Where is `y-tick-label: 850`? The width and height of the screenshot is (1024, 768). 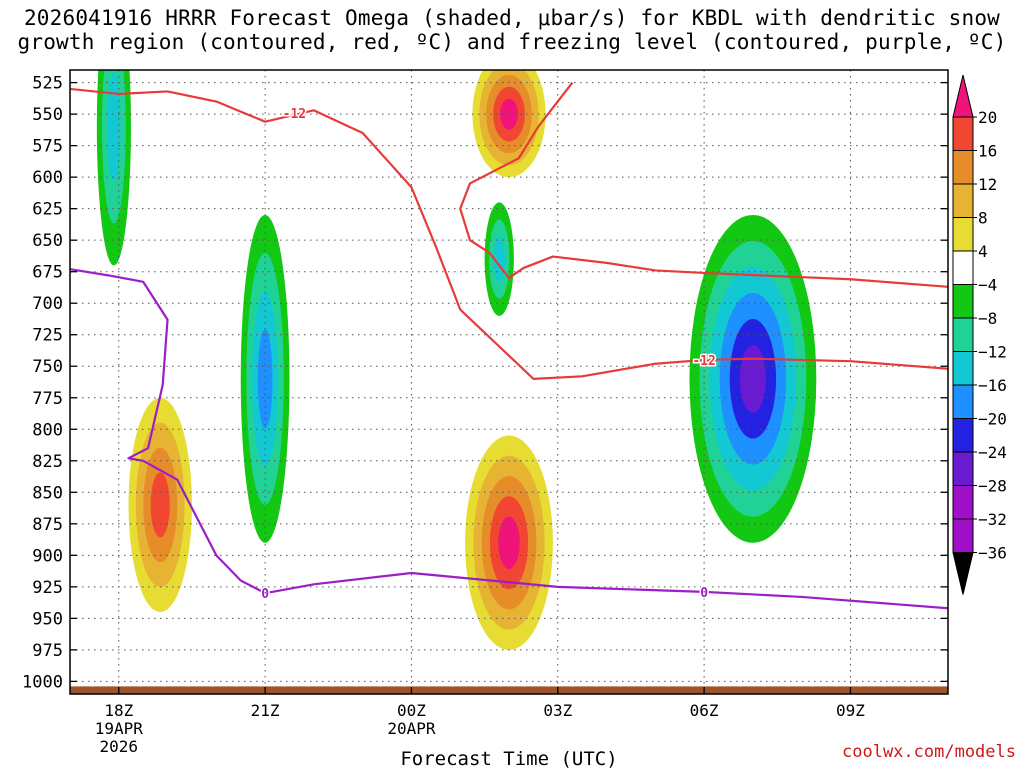 y-tick-label: 850 is located at coordinates (47, 493).